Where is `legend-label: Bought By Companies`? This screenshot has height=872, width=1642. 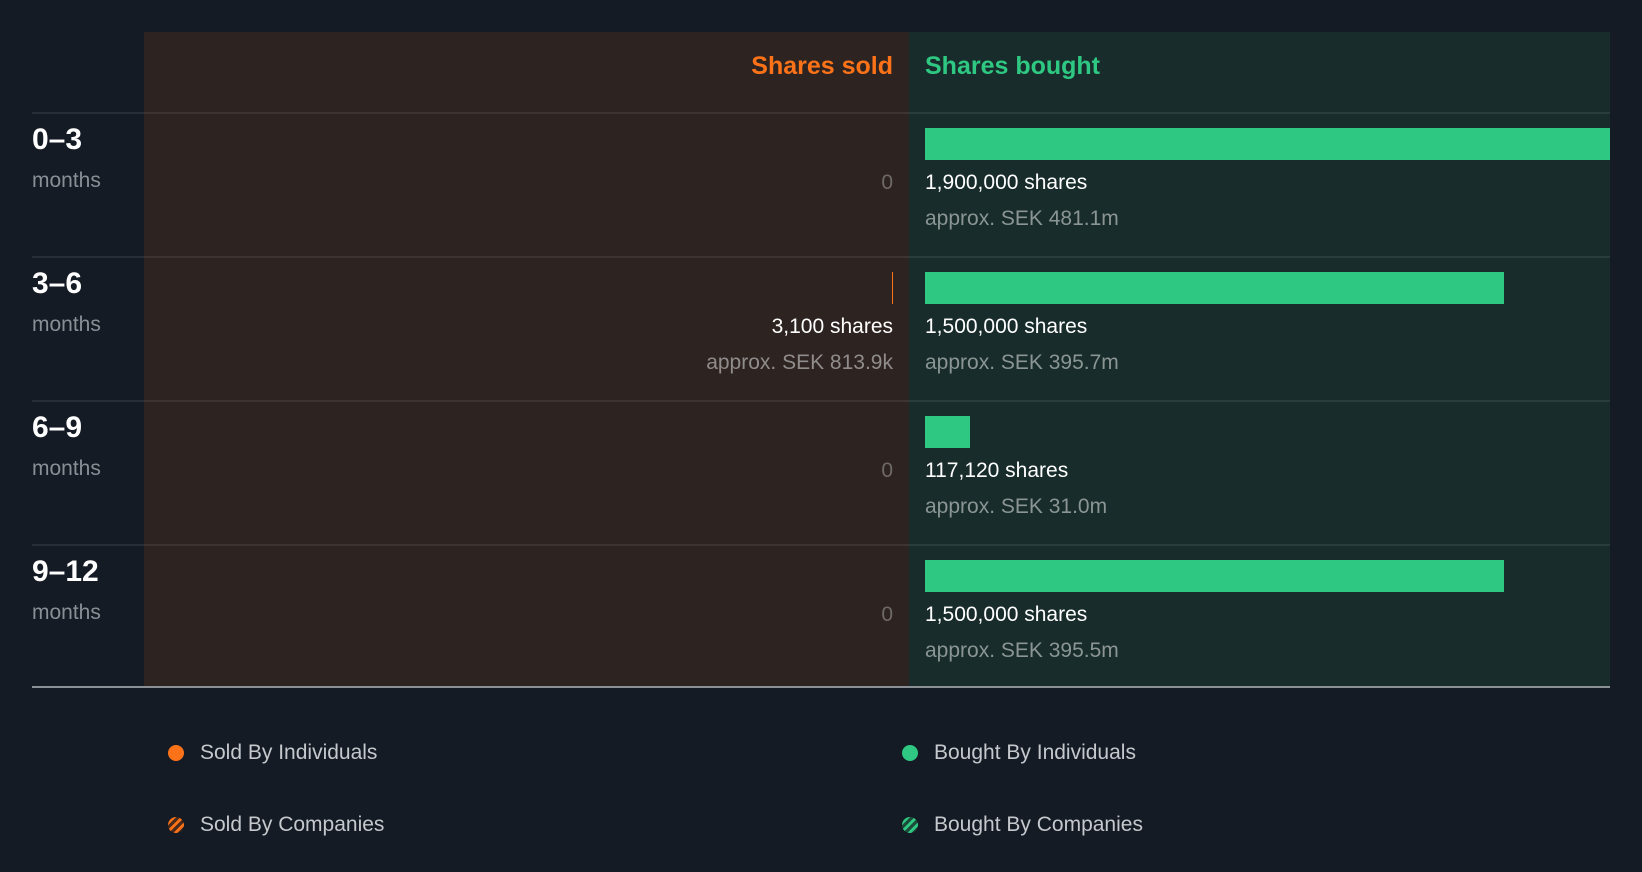 legend-label: Bought By Companies is located at coordinates (1038, 824).